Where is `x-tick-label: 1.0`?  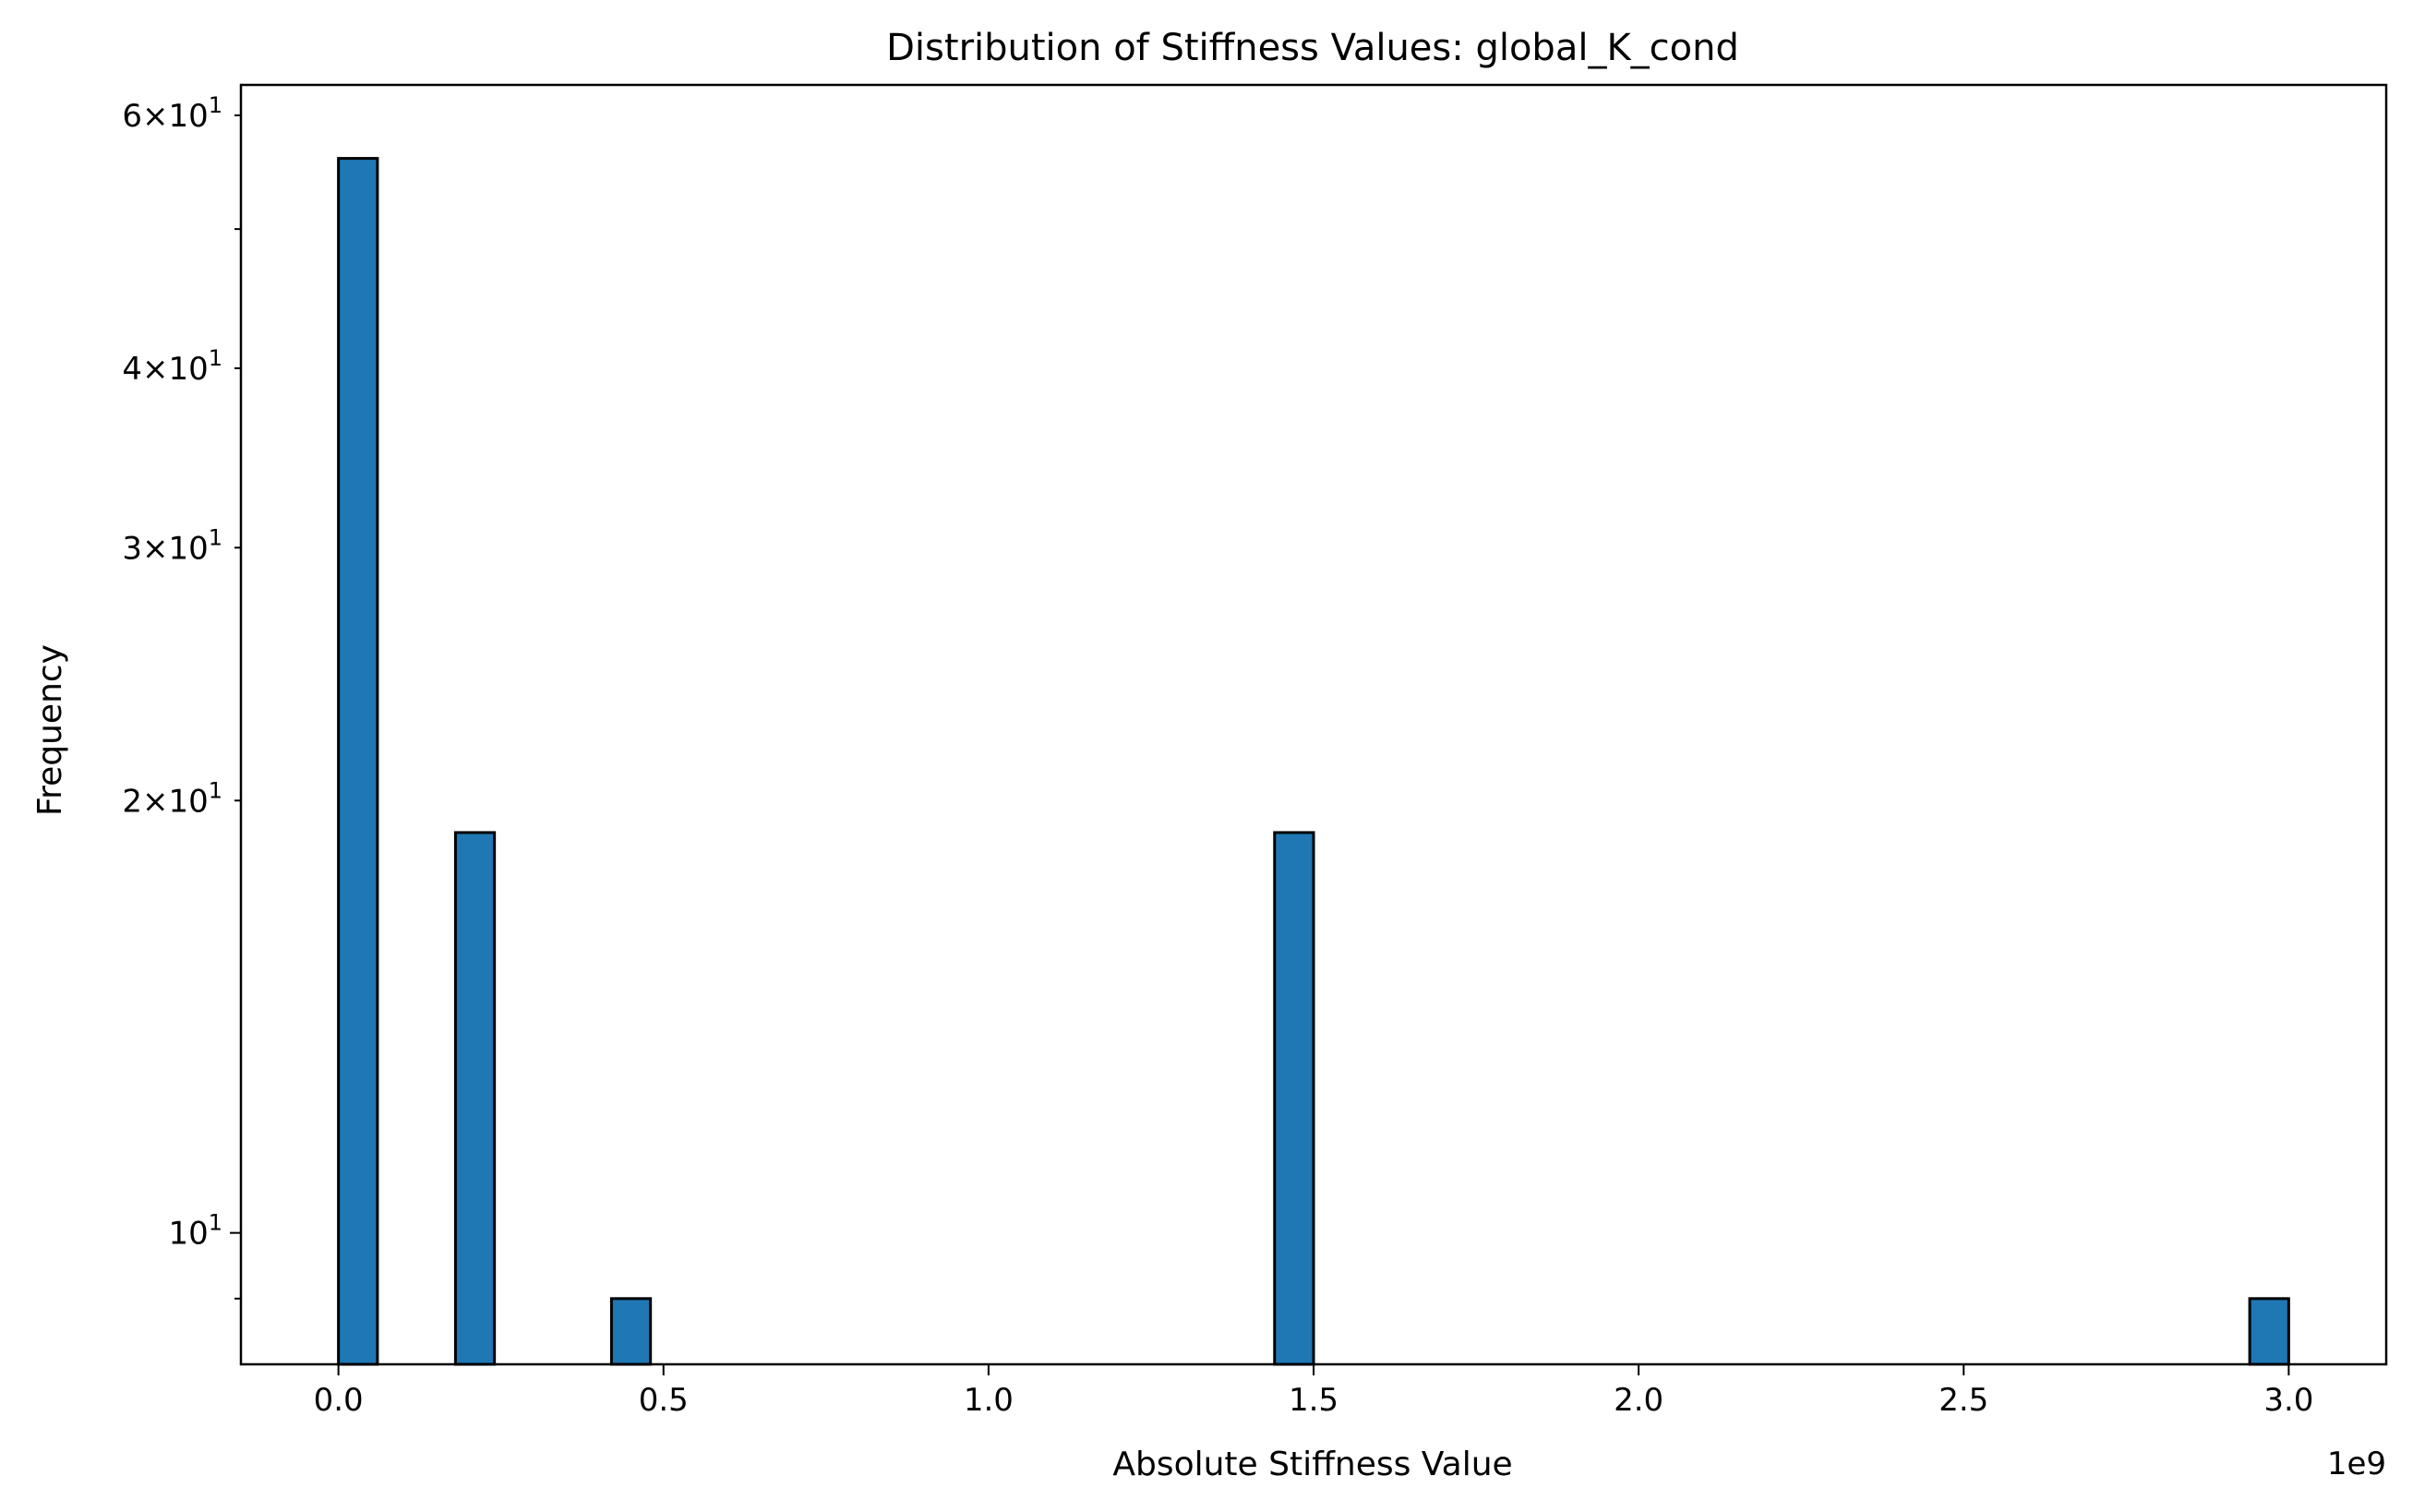 x-tick-label: 1.0 is located at coordinates (989, 1400).